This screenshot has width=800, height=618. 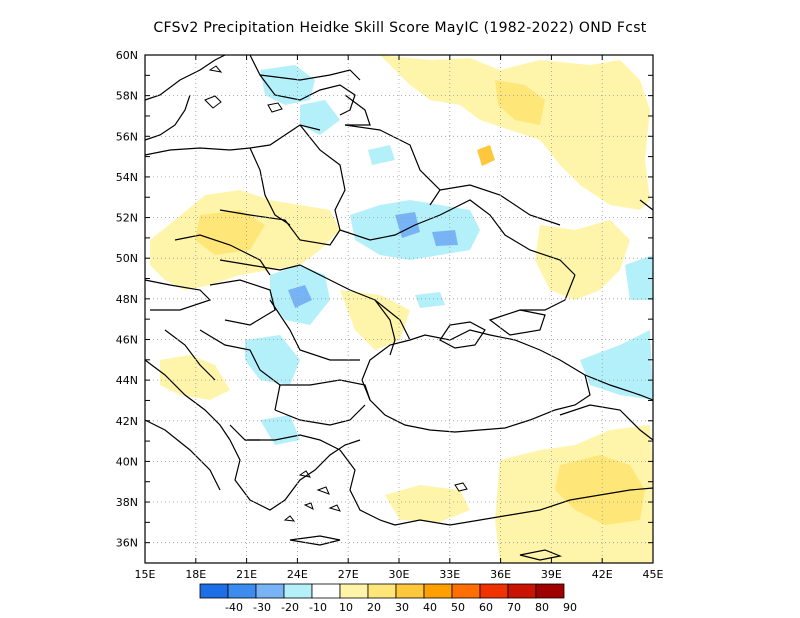 I want to click on coastline-azov, so click(x=517, y=322).